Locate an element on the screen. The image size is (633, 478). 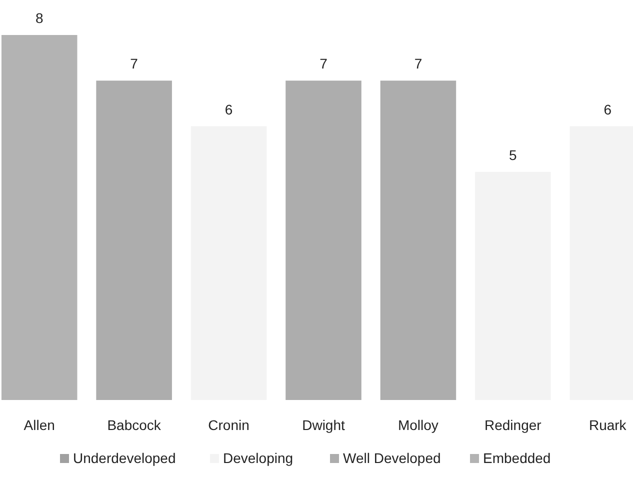
x-tick-label: Ruark is located at coordinates (608, 425).